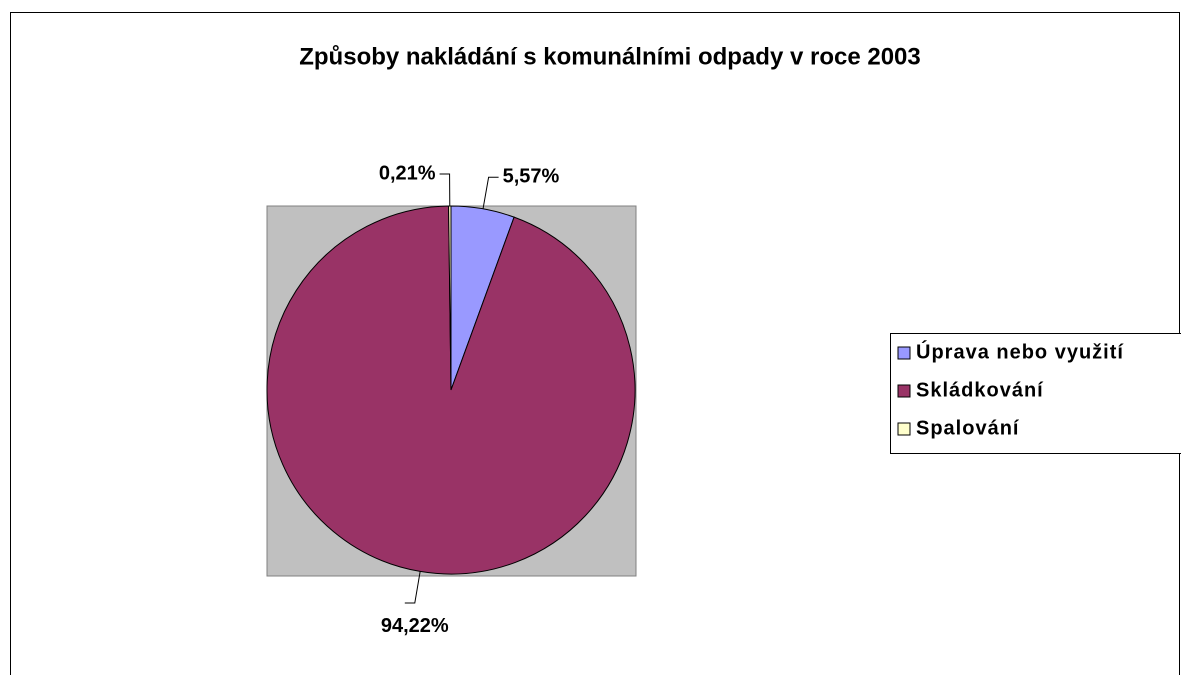 Image resolution: width=1181 pixels, height=675 pixels. I want to click on legend-label: Spalování, so click(968, 428).